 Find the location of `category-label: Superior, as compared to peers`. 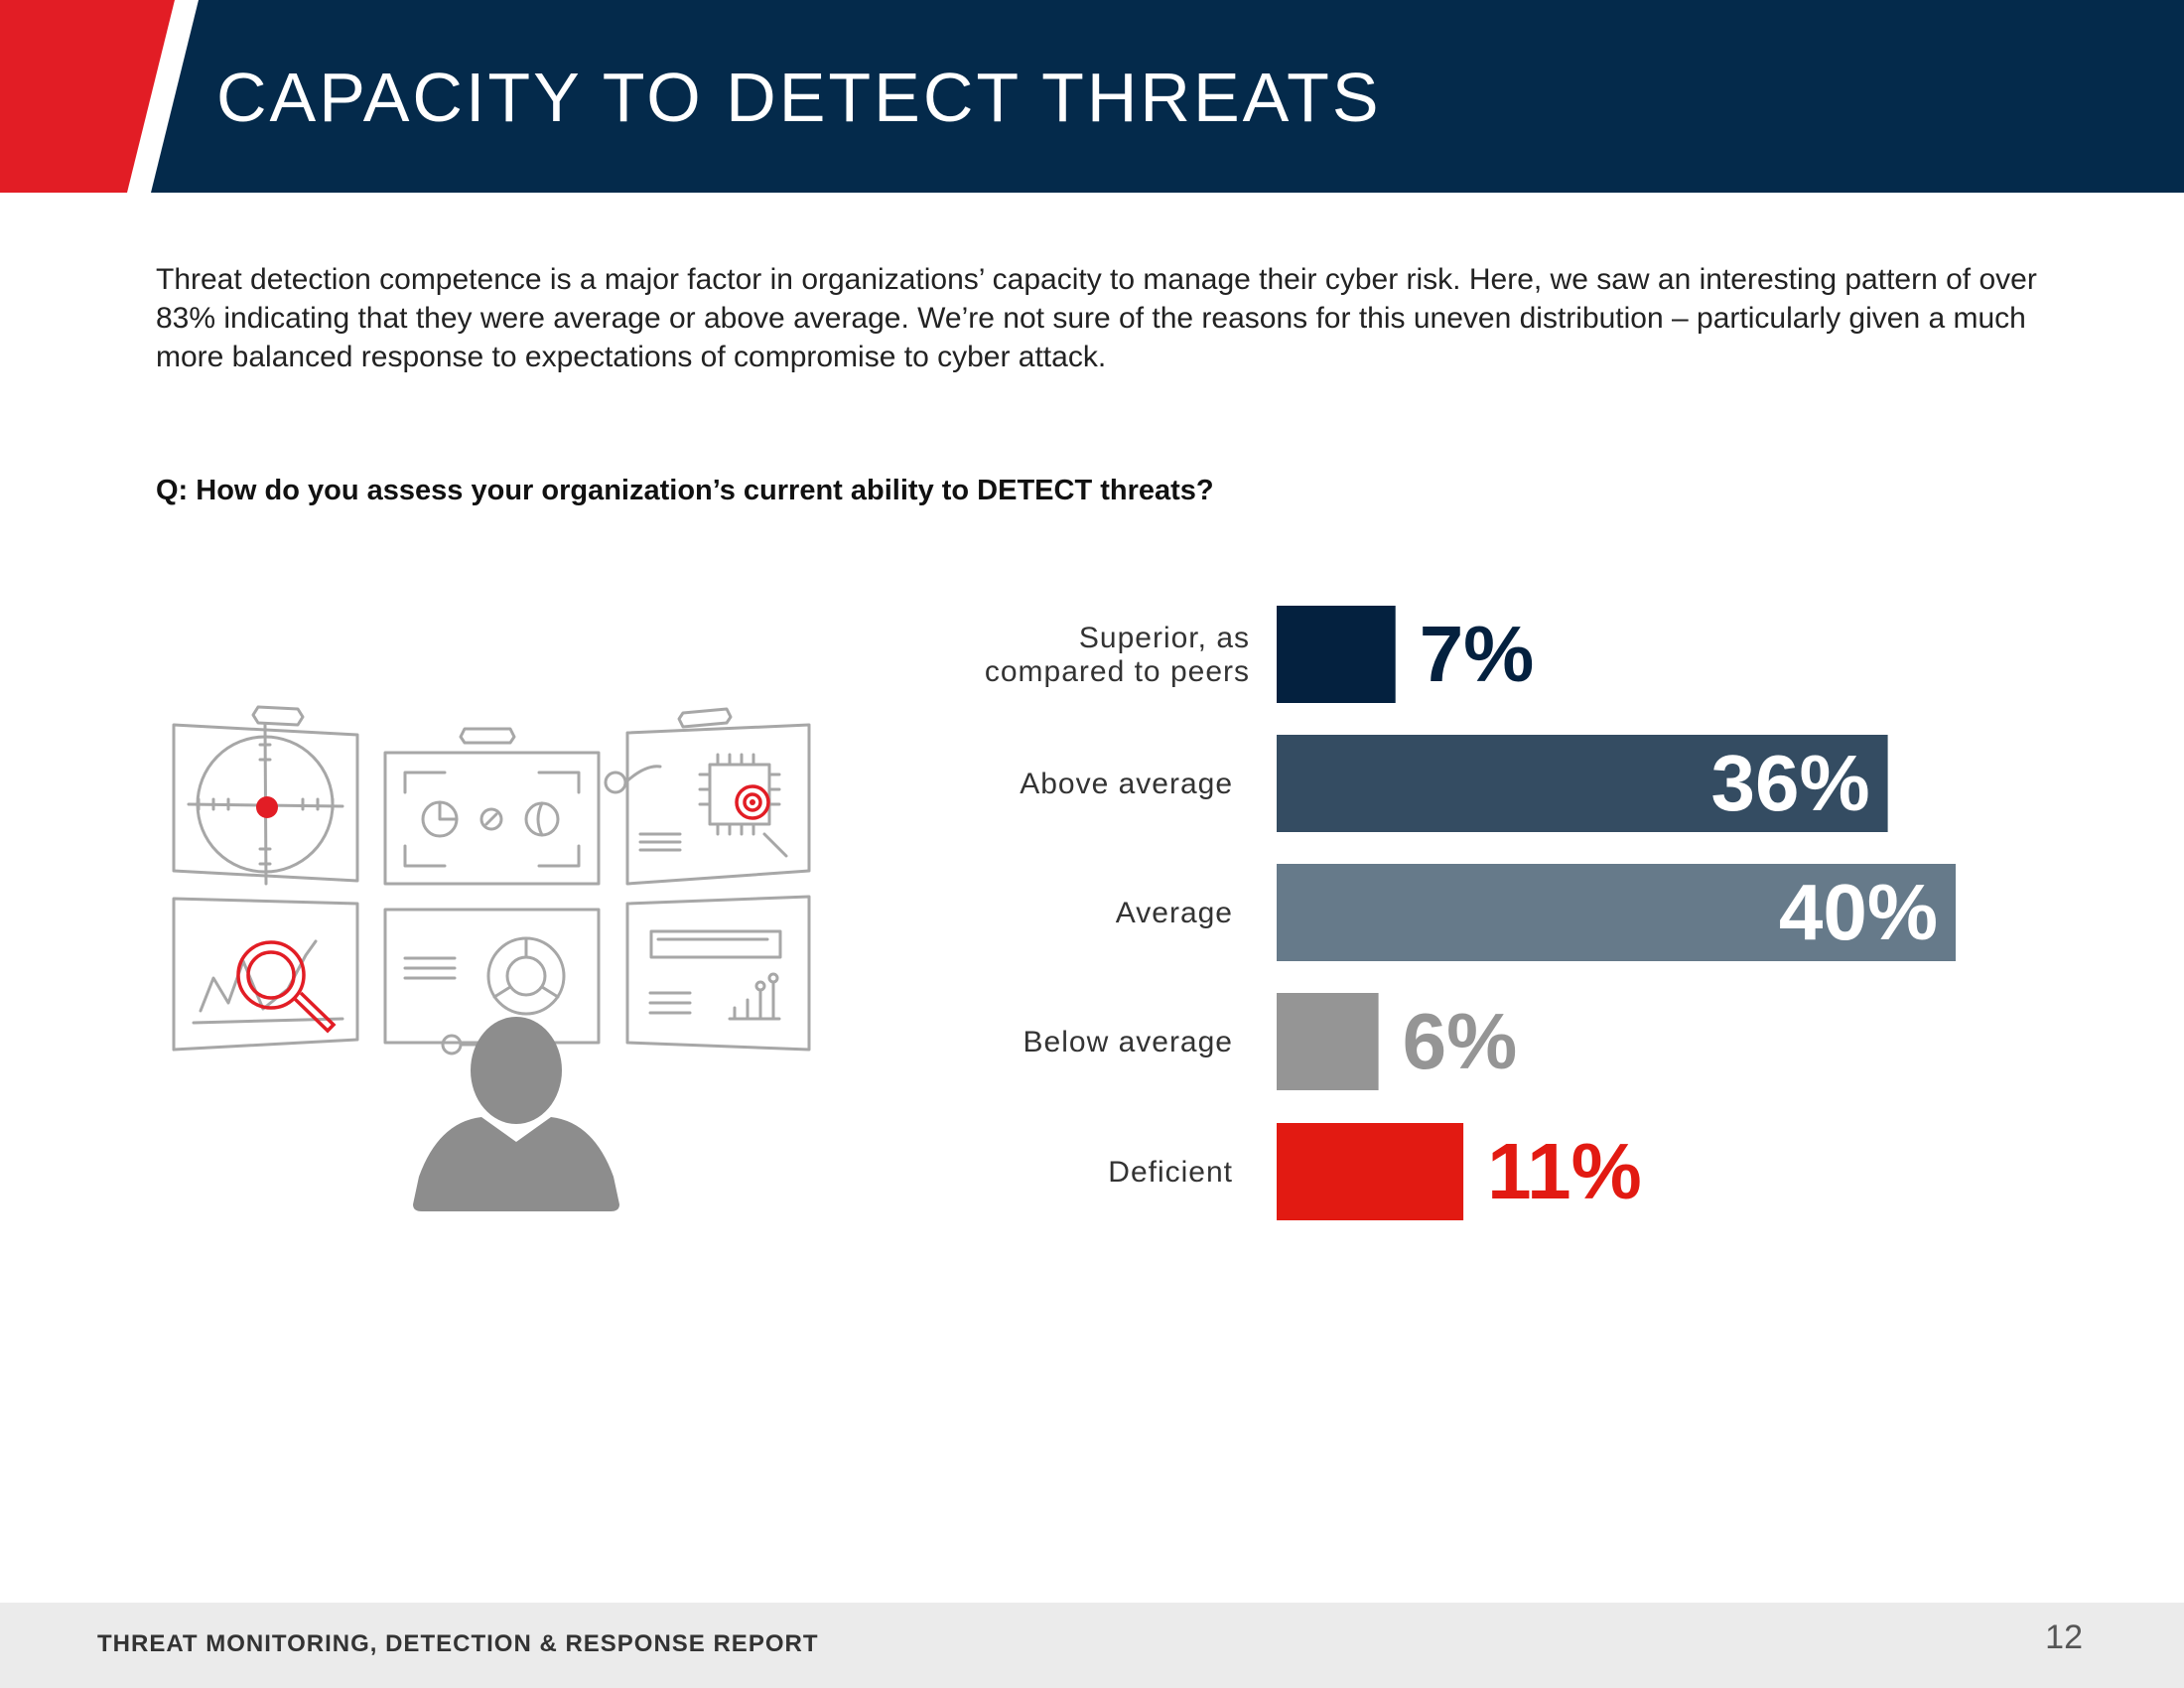

category-label: Superior, as compared to peers is located at coordinates (1117, 655).